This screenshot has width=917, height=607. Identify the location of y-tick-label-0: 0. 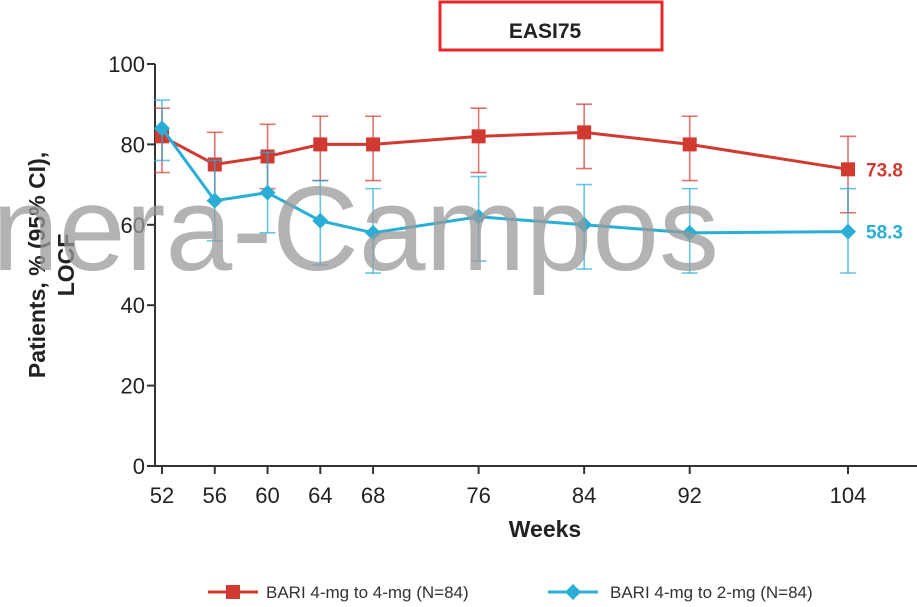
(139, 466).